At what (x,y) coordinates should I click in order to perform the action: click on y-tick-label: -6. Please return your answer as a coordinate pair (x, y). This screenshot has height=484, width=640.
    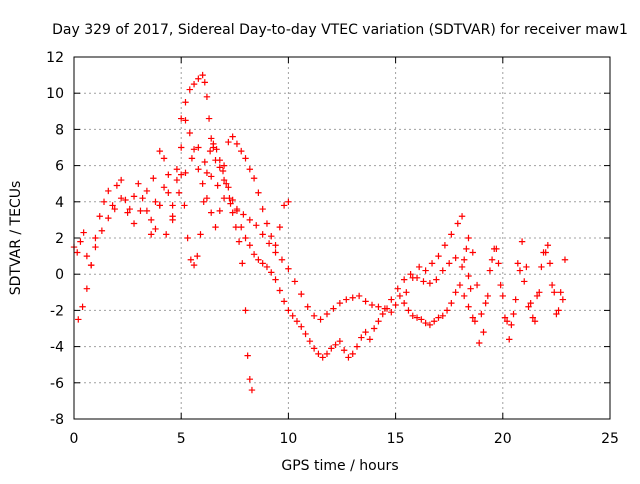
    Looking at the image, I should click on (57, 384).